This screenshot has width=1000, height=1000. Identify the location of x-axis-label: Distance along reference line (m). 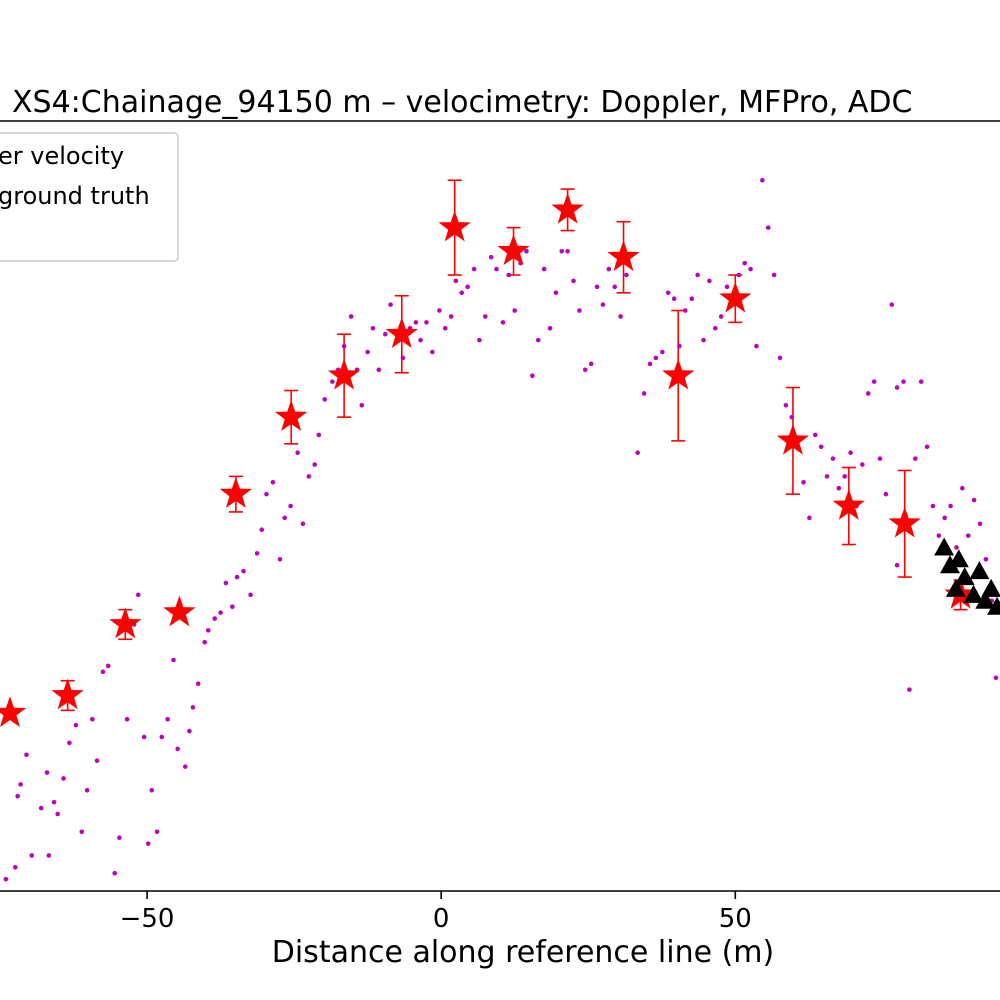
(523, 952).